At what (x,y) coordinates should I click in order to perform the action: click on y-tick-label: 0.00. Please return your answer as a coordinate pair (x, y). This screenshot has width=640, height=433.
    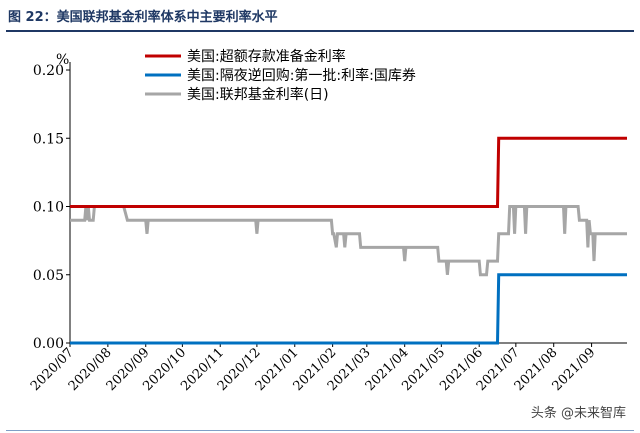
    Looking at the image, I should click on (48, 344).